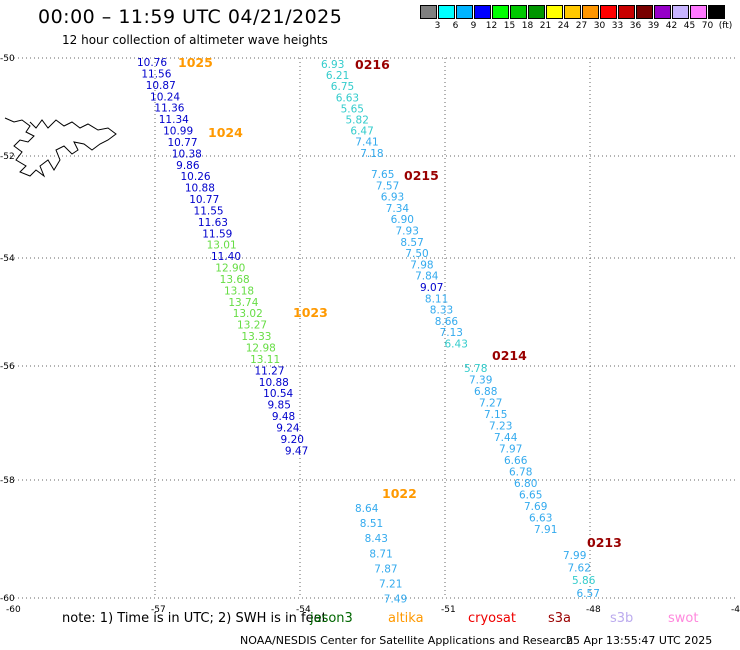 This screenshot has height=650, width=740. I want to click on legend-label: 9, so click(473, 26).